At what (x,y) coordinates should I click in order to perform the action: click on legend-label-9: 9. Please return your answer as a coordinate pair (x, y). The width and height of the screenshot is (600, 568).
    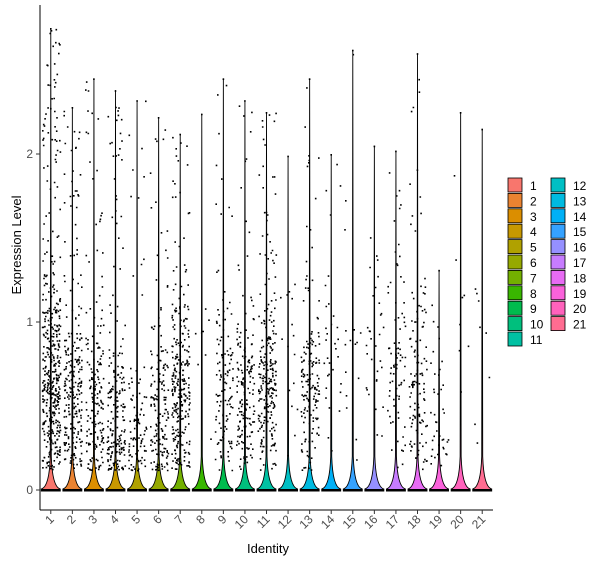
    Looking at the image, I should click on (533, 309).